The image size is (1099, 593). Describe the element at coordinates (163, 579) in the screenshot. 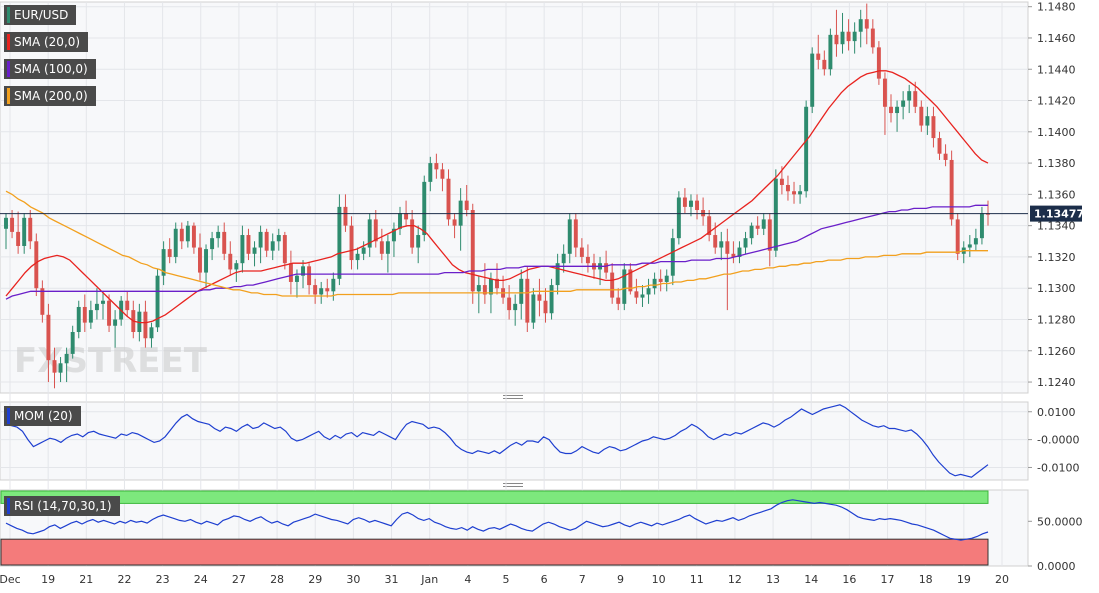

I see `x-tick-label: 23` at that location.